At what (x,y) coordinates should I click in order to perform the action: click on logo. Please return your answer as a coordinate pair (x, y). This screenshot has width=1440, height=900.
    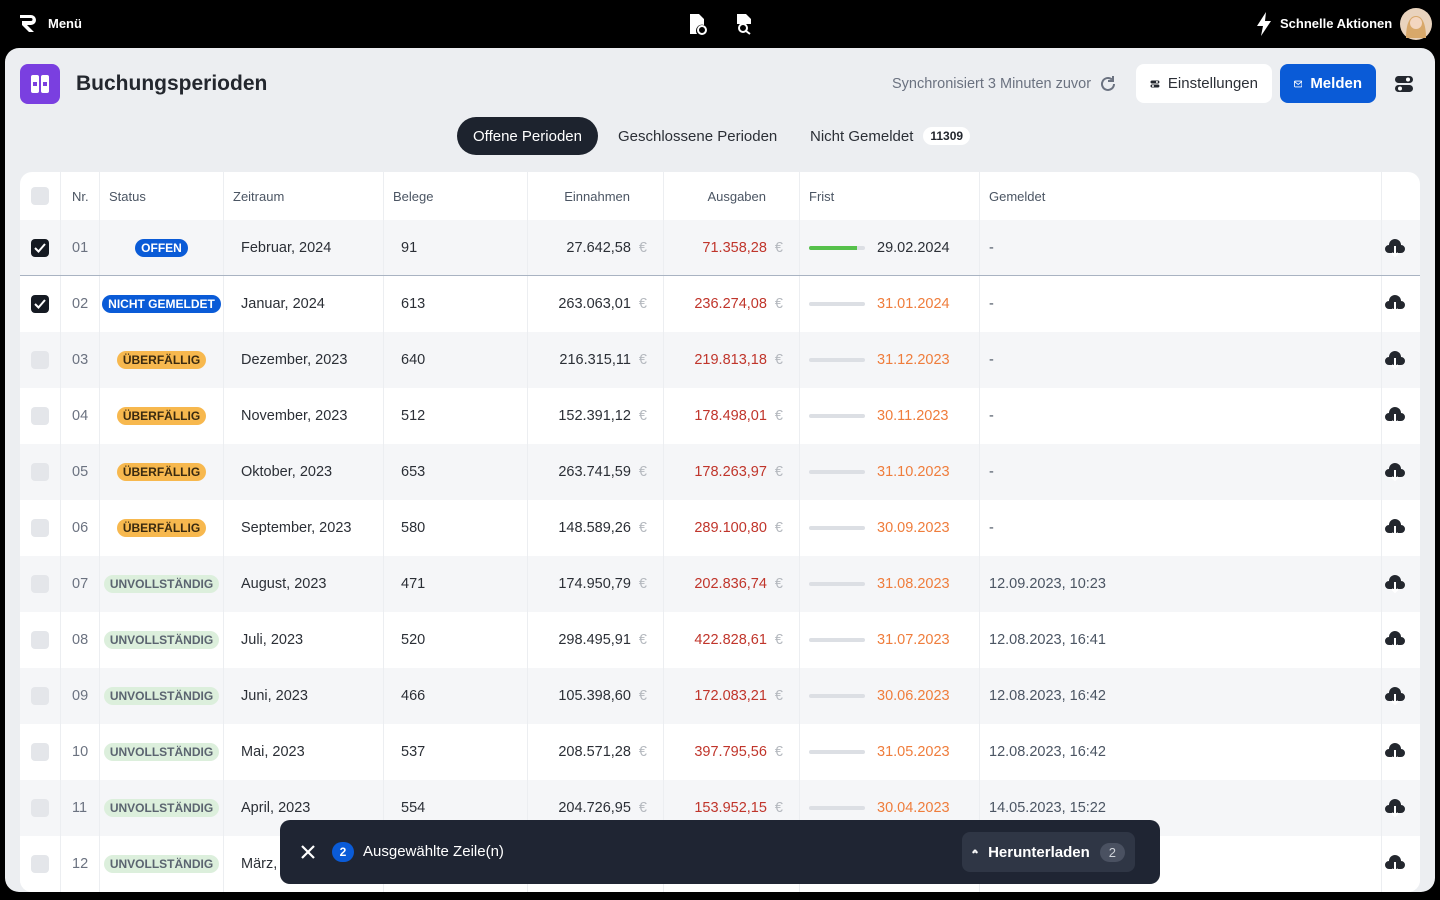
    Looking at the image, I should click on (29, 23).